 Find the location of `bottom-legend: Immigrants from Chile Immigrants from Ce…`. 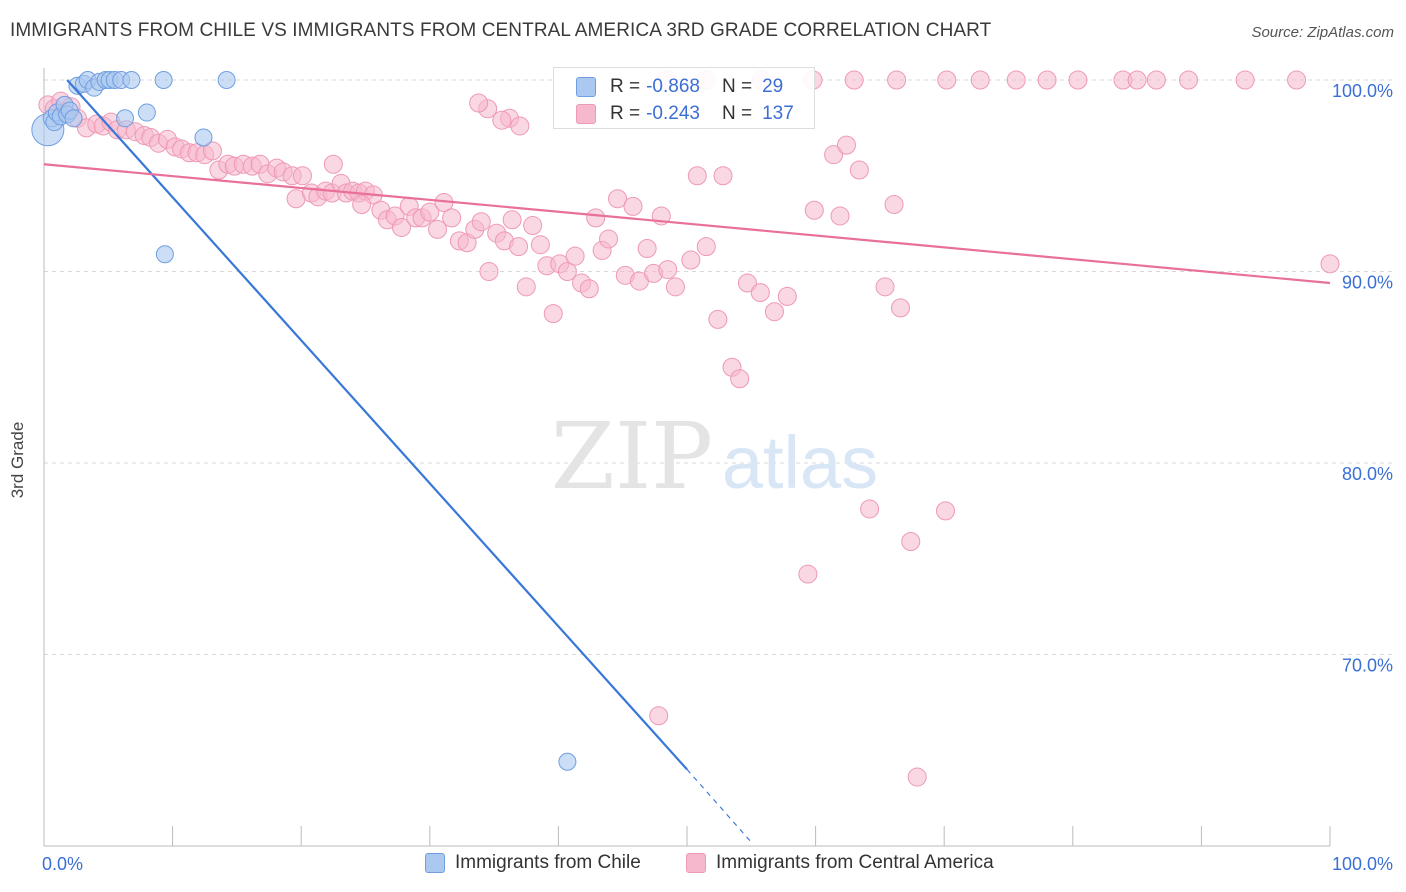

bottom-legend: Immigrants from Chile Immigrants from Ce… is located at coordinates (703, 865).